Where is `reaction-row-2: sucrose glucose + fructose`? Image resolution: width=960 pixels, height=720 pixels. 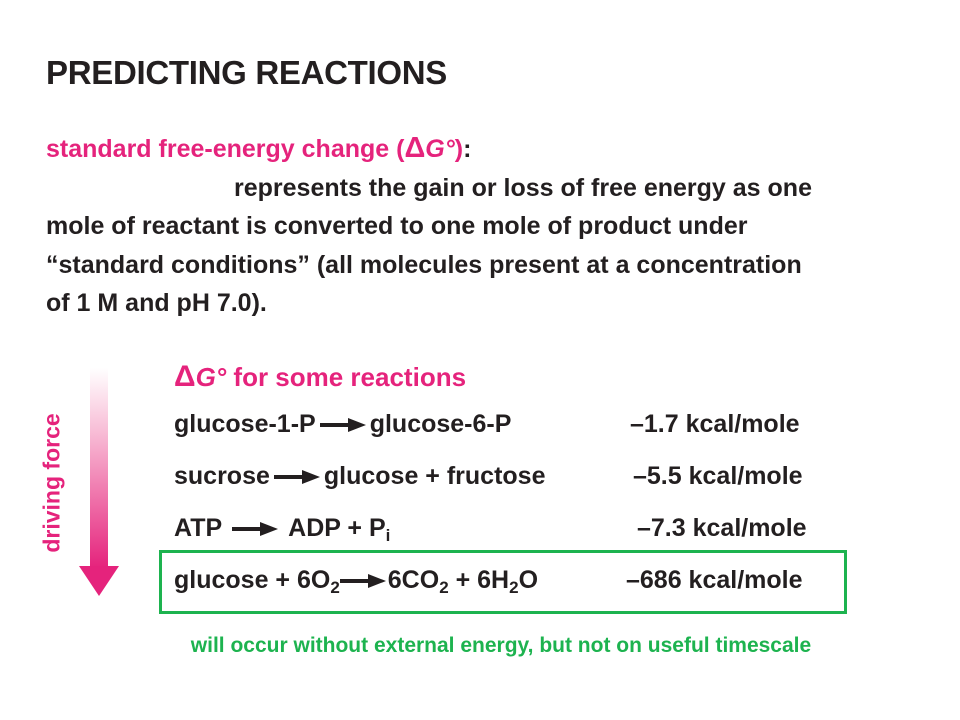 reaction-row-2: sucrose glucose + fructose is located at coordinates (360, 476).